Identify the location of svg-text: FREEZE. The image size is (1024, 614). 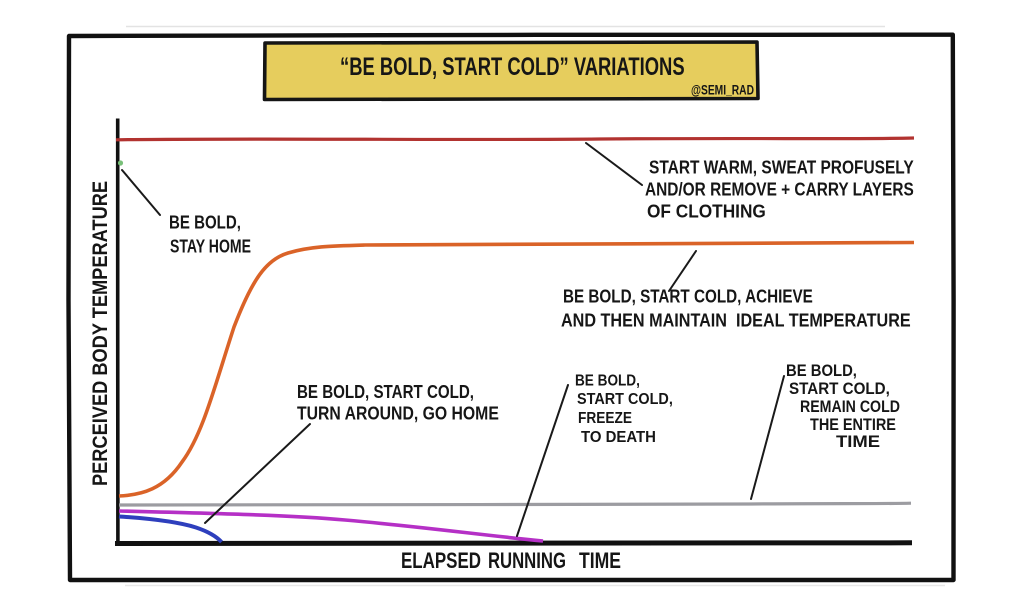
(605, 418).